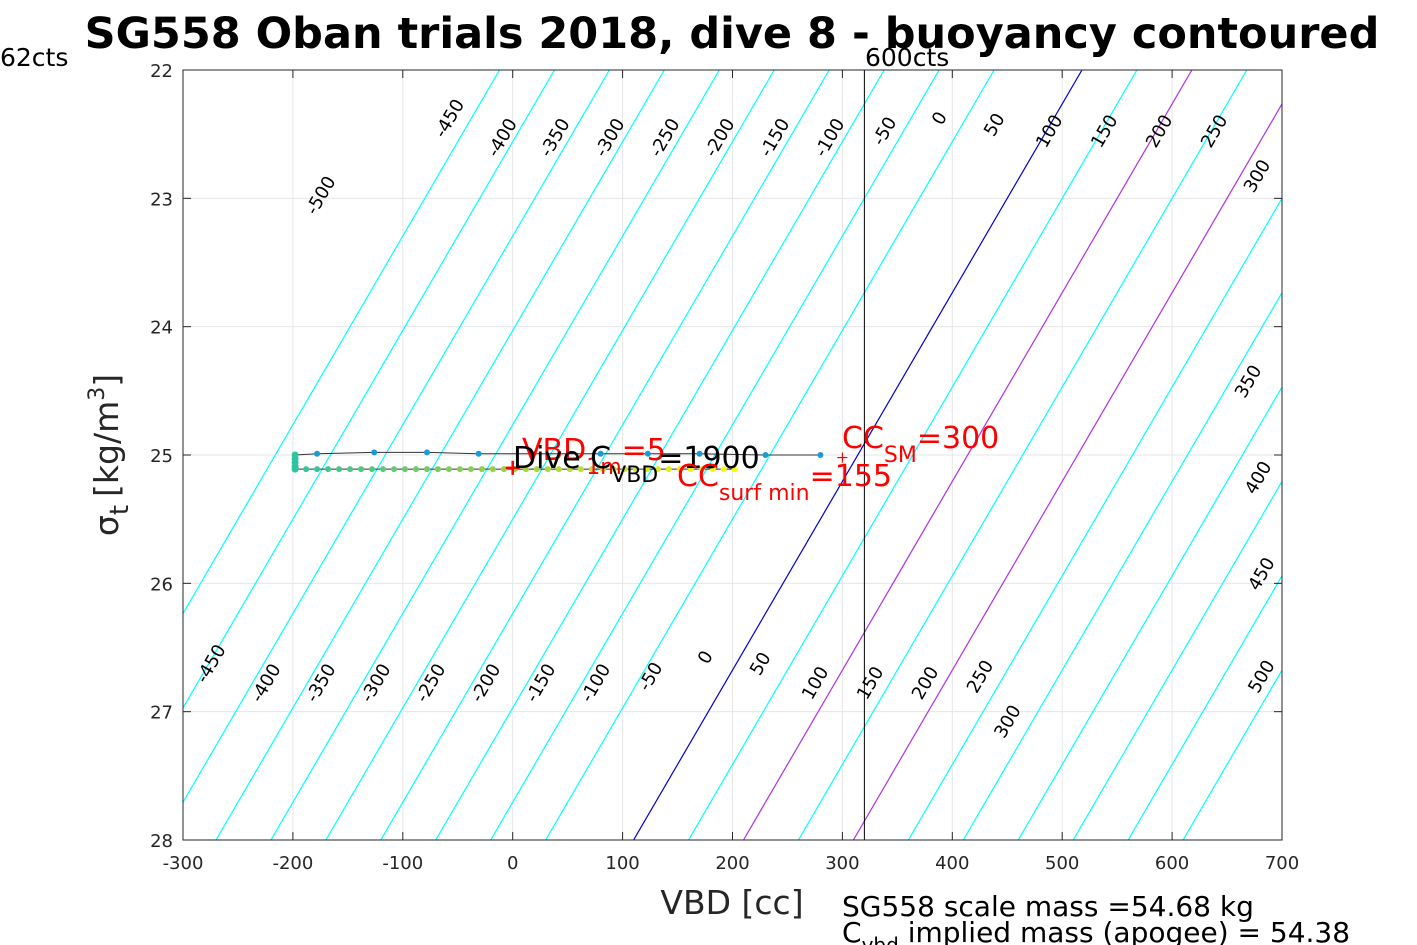  Describe the element at coordinates (842, 863) in the screenshot. I see `x-tick-label: 300` at that location.